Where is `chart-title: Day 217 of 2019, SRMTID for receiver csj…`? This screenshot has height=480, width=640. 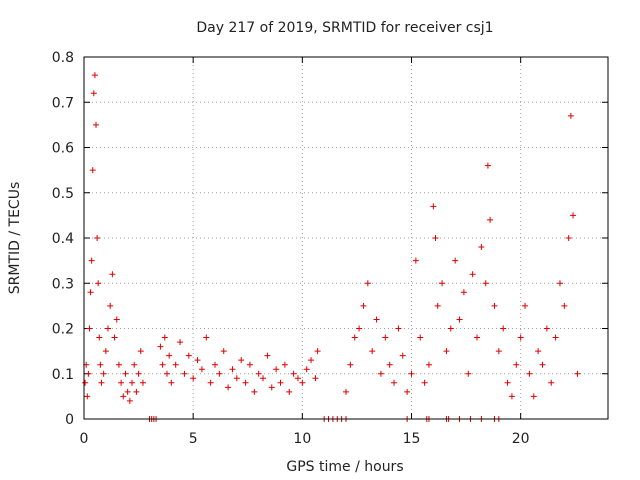 chart-title: Day 217 of 2019, SRMTID for receiver csj… is located at coordinates (344, 28).